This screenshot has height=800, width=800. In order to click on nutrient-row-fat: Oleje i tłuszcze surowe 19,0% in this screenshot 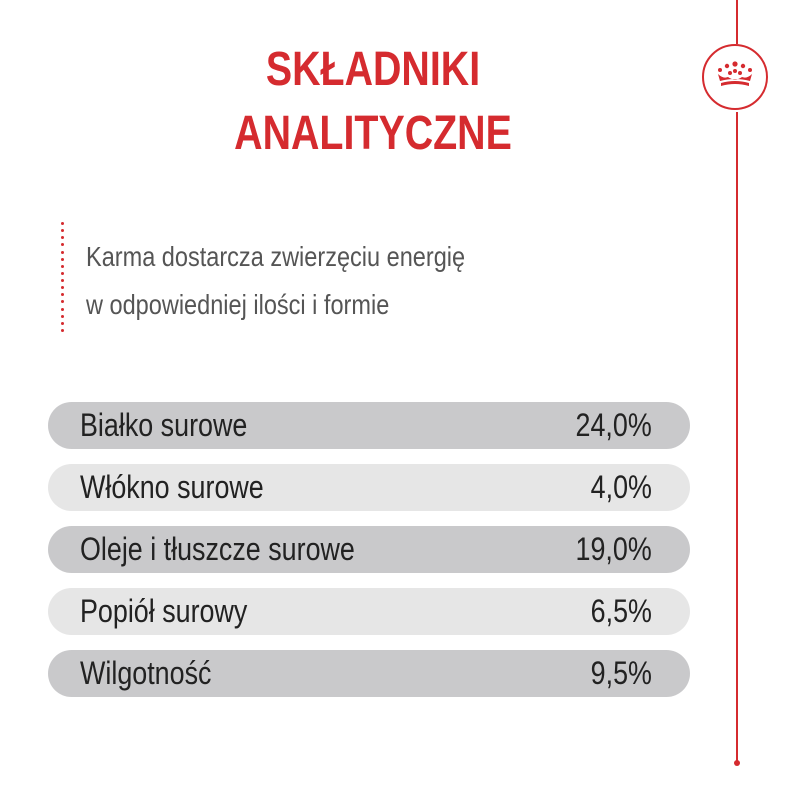, I will do `click(369, 549)`.